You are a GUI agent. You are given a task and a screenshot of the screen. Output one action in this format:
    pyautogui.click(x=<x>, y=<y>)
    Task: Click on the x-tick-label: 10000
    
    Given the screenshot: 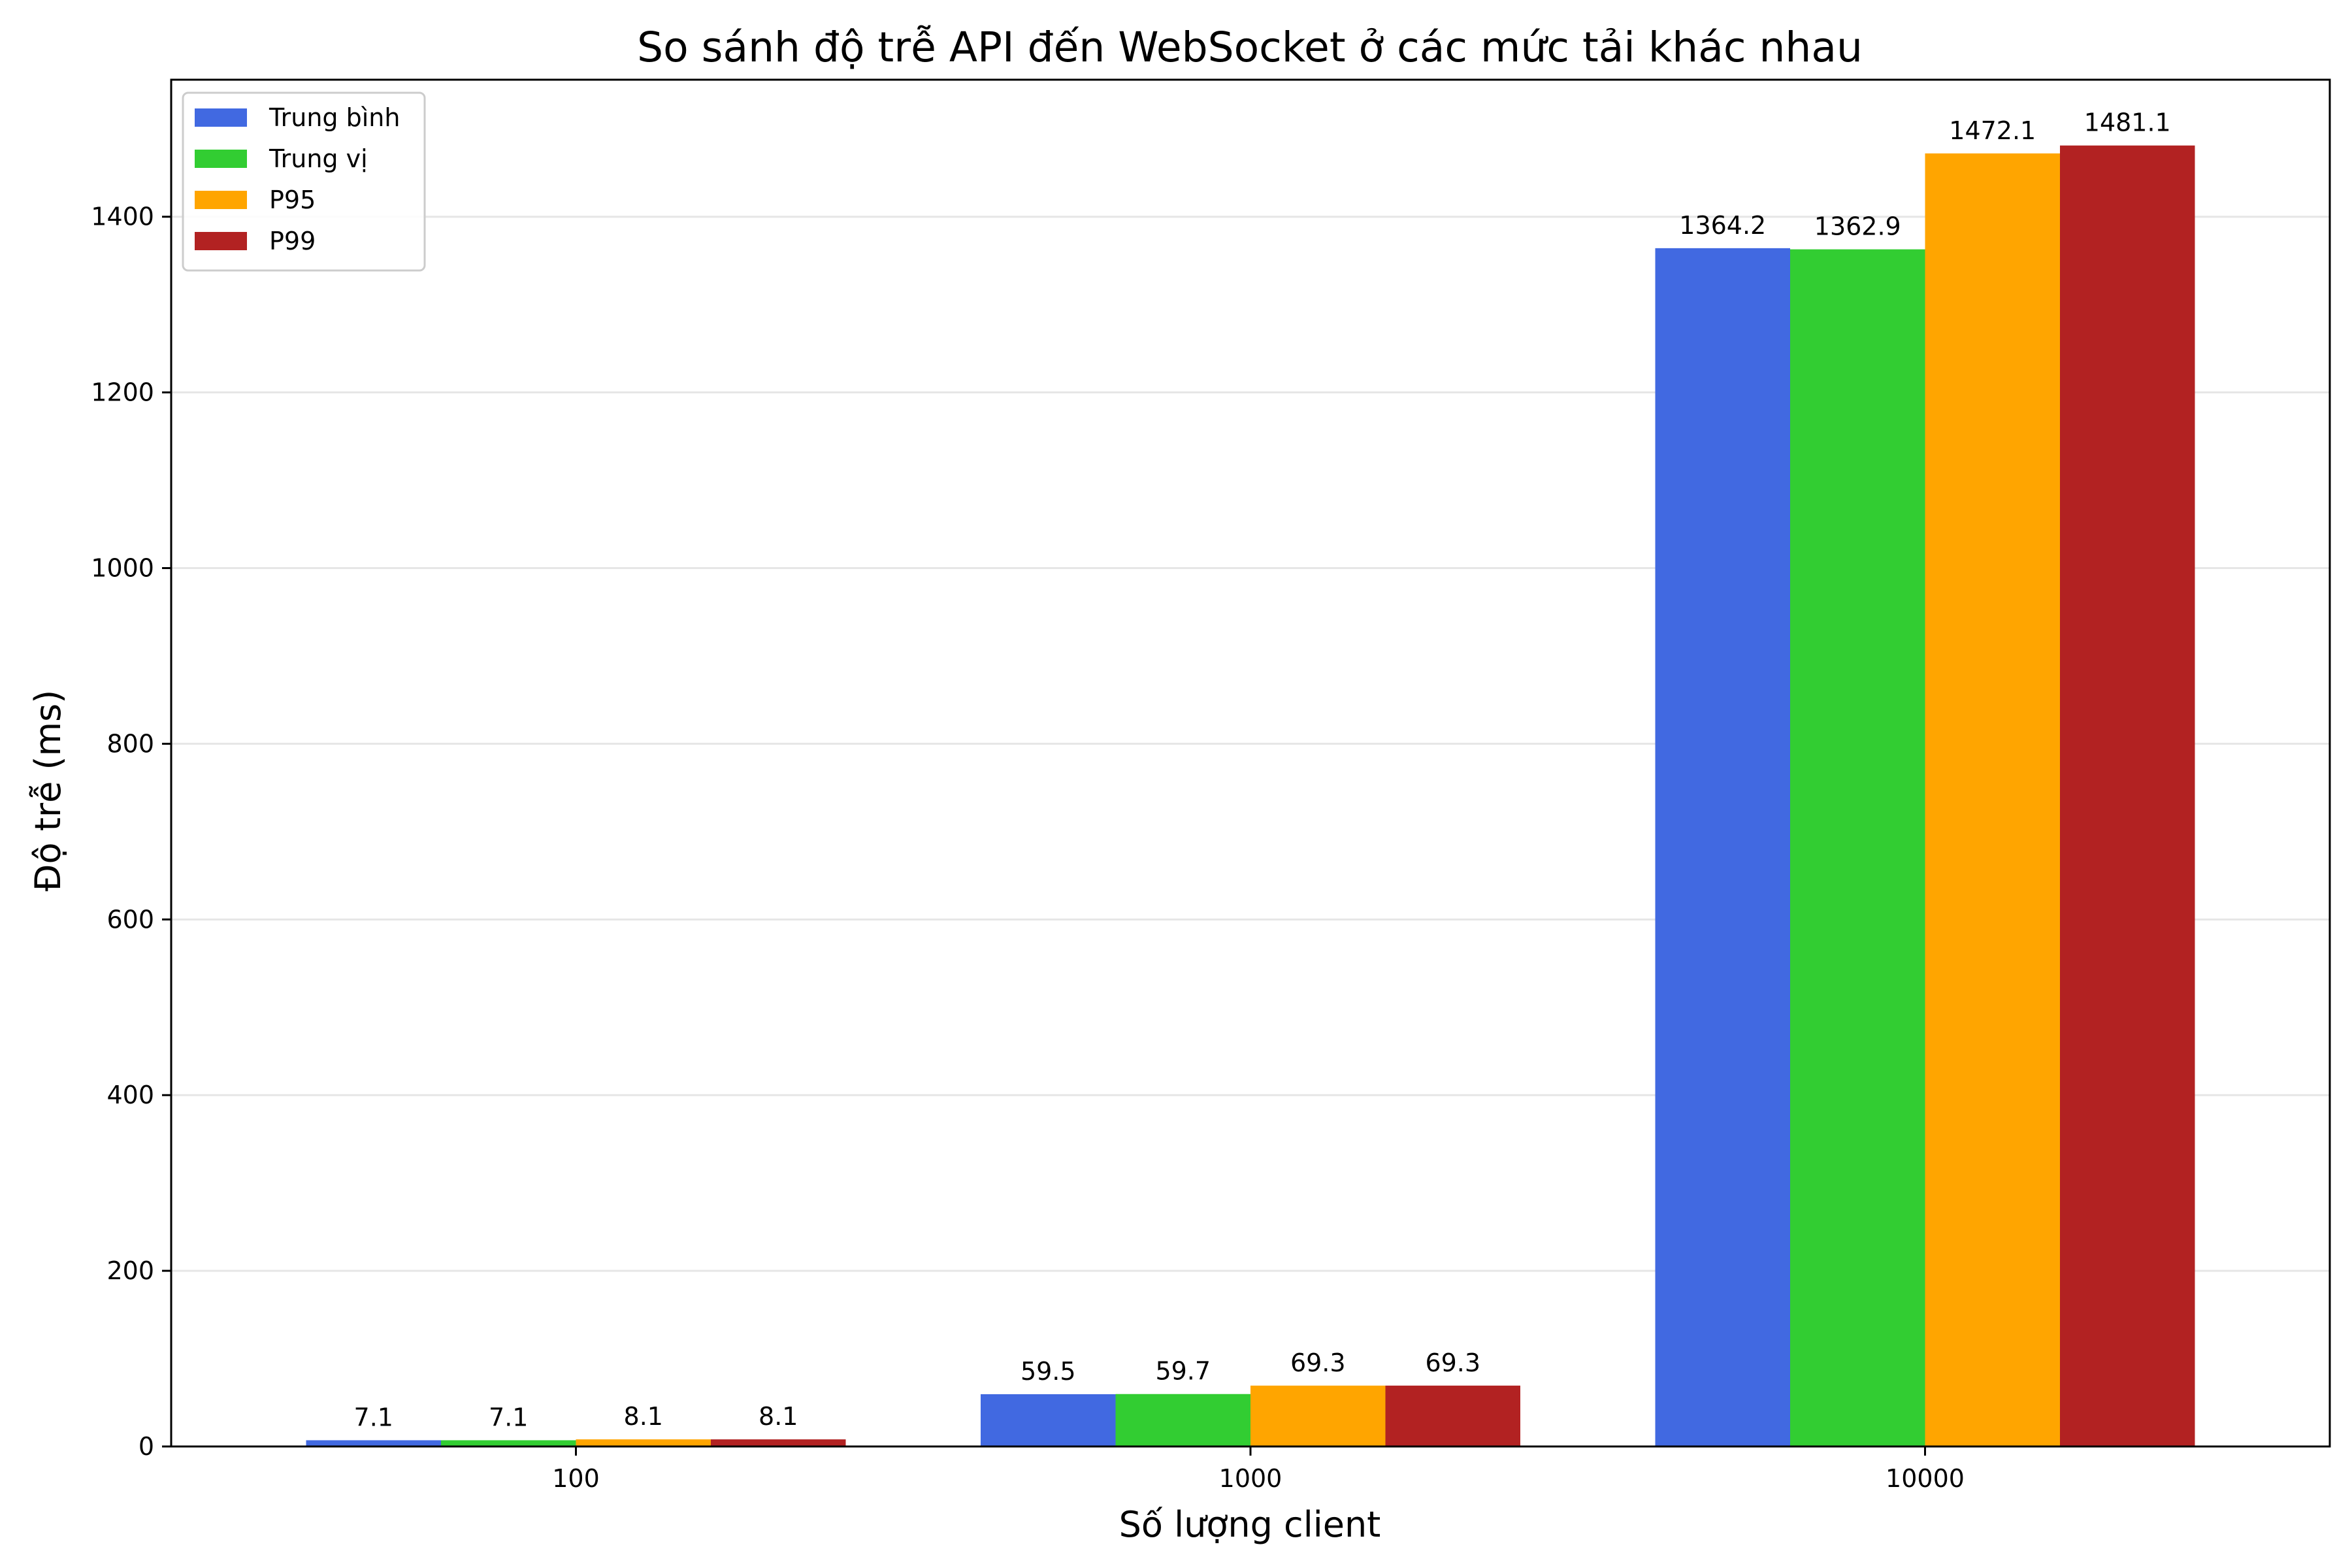 What is the action you would take?
    pyautogui.click(x=1925, y=1478)
    